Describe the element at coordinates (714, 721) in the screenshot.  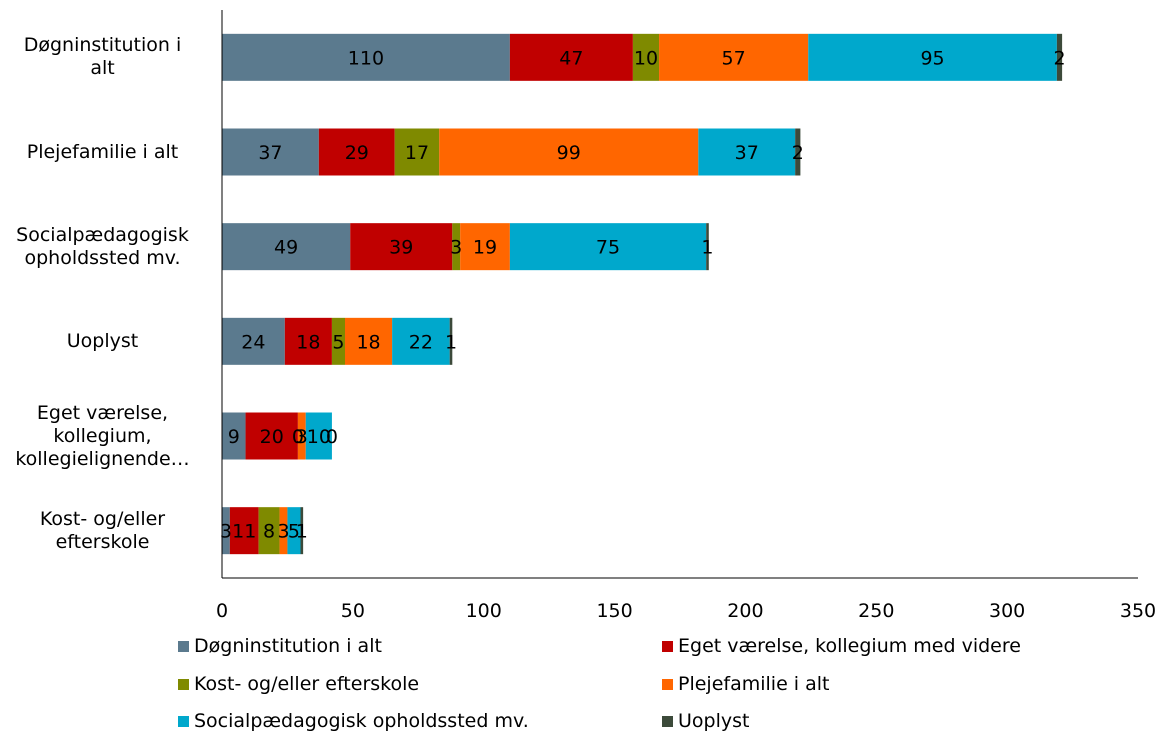
I see `legend-label: Uoplyst` at that location.